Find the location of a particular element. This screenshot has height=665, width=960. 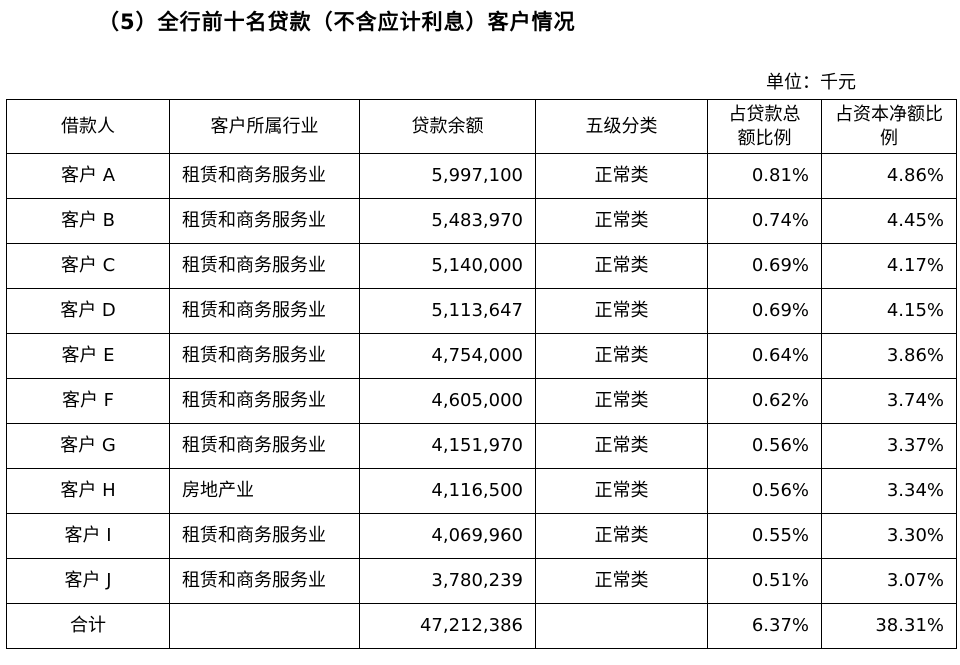

header-classification: 五级分类 is located at coordinates (621, 126).